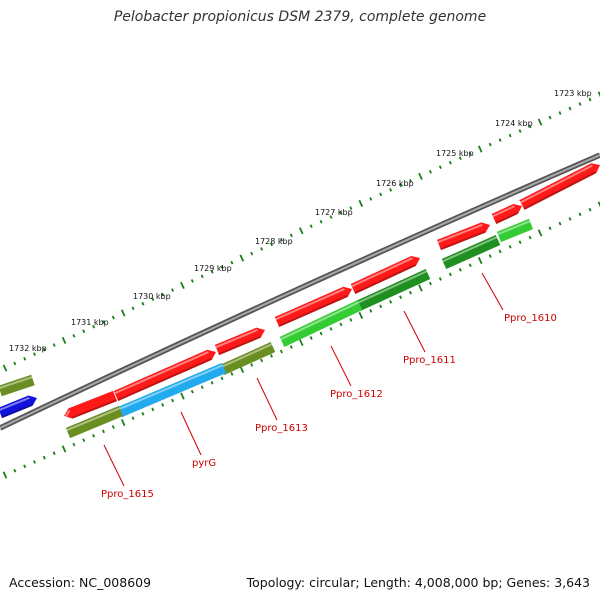  I want to click on gene-pyrG, so click(172, 390).